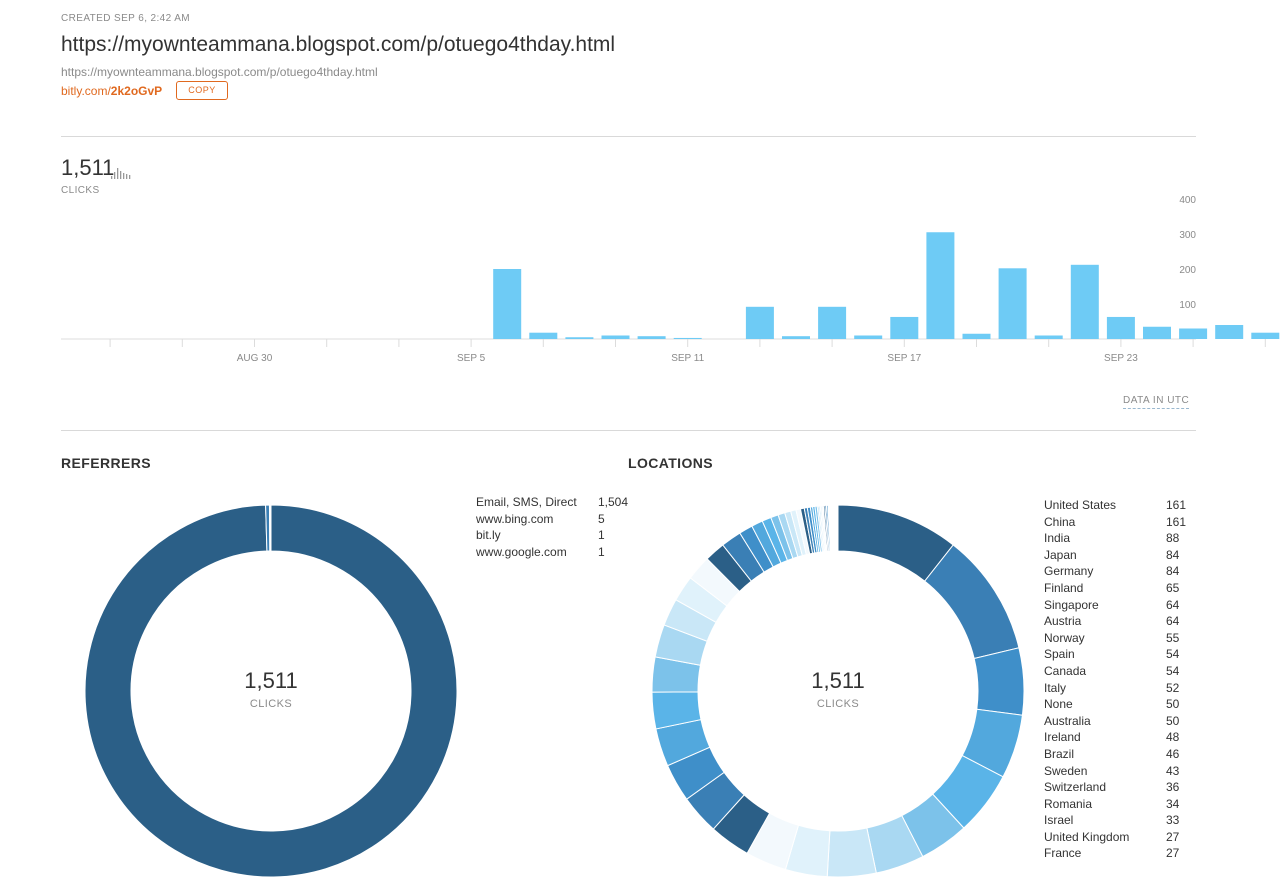  What do you see at coordinates (1119, 671) in the screenshot?
I see `location-legend-row: Canada 54` at bounding box center [1119, 671].